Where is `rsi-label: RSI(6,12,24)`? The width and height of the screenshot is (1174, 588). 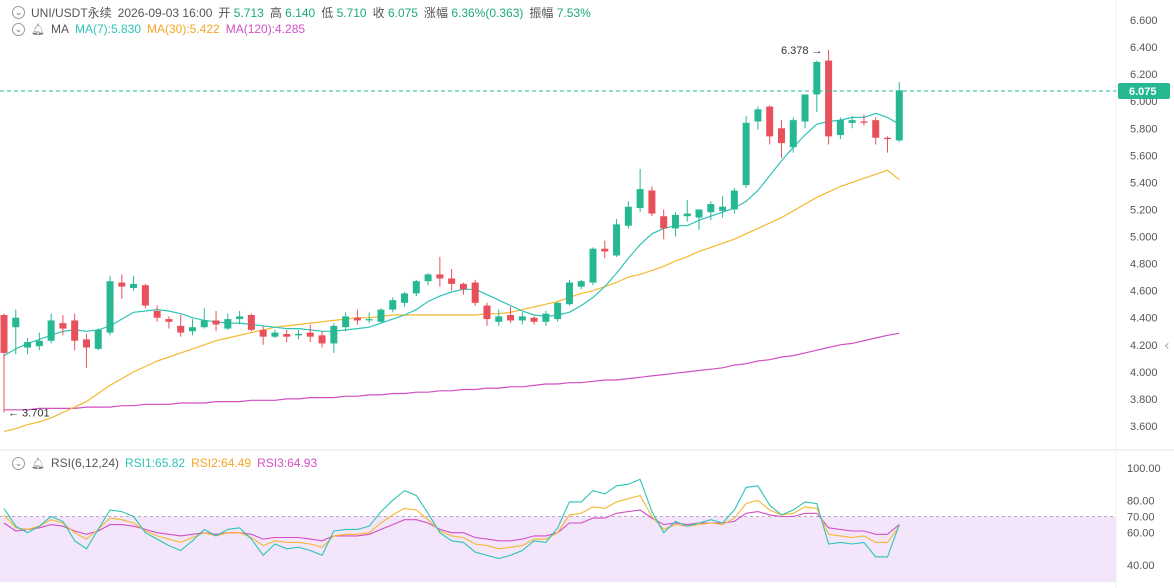 rsi-label: RSI(6,12,24) is located at coordinates (85, 463).